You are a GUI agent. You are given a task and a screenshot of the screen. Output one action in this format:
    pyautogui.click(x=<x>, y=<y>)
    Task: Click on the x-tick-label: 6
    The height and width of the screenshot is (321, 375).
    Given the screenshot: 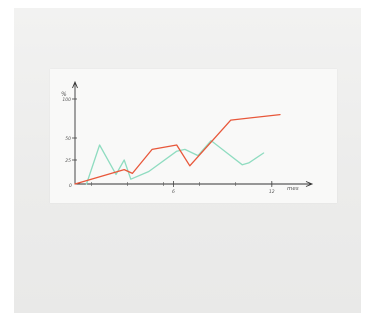 What is the action you would take?
    pyautogui.click(x=173, y=192)
    